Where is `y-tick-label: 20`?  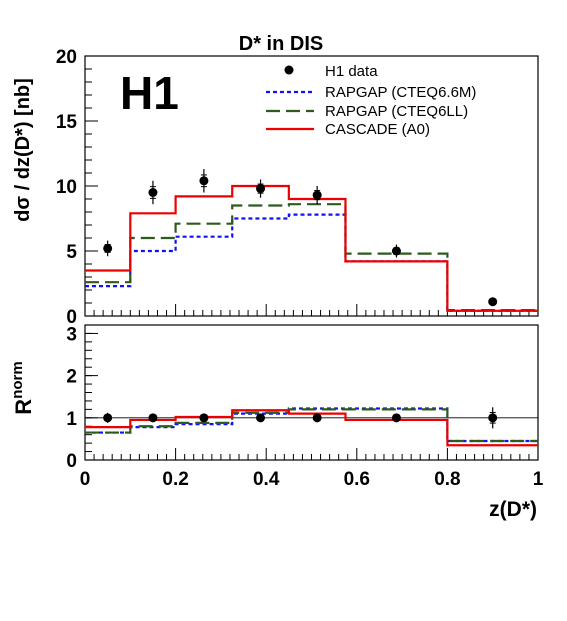 y-tick-label: 20 is located at coordinates (66, 57).